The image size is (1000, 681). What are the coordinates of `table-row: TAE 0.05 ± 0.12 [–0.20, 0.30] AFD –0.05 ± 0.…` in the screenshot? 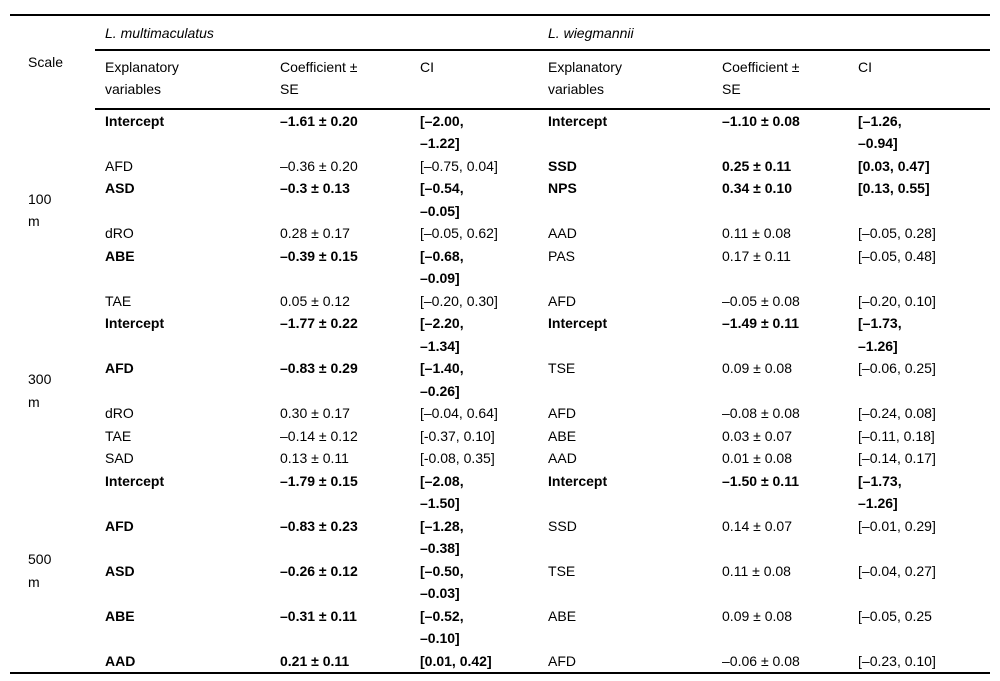 It's located at (500, 301).